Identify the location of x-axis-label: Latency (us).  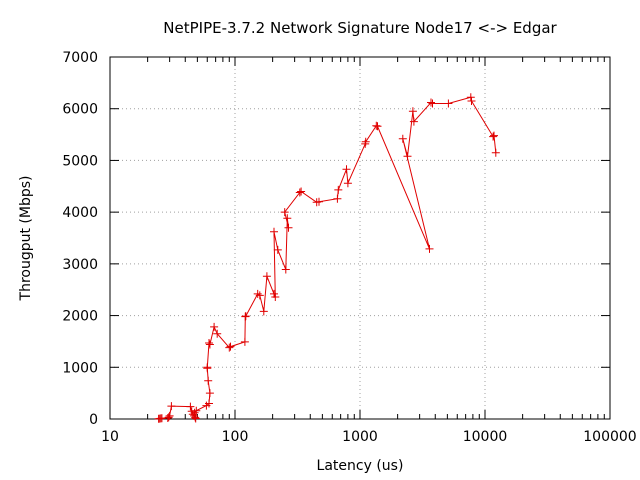
(360, 466).